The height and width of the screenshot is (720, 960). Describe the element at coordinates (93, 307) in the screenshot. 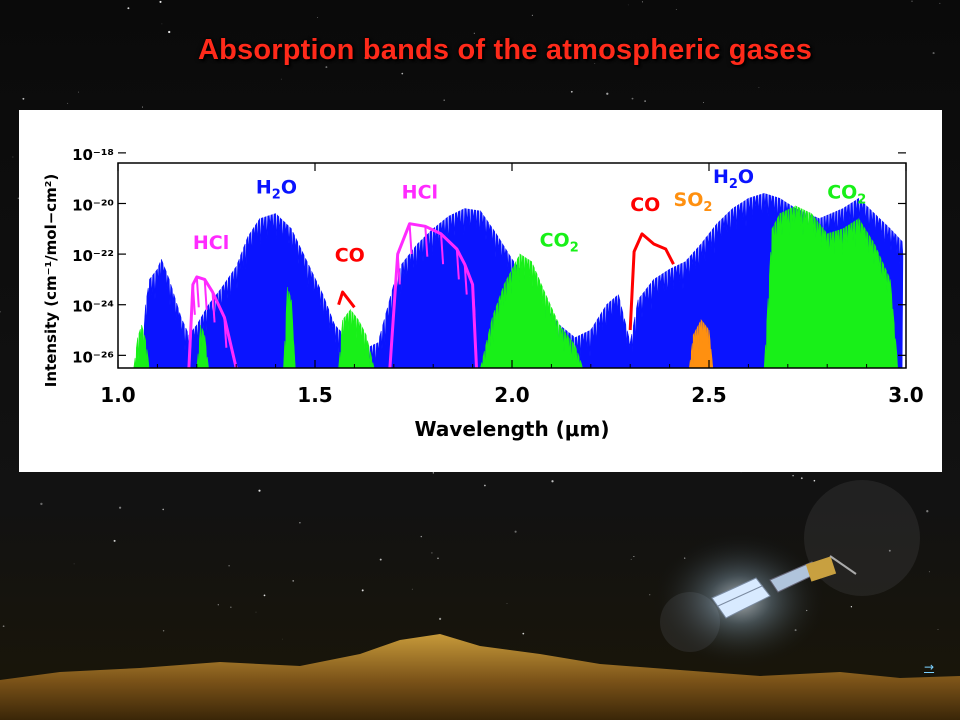

I see `y-tick-label: 10⁻²⁴` at that location.